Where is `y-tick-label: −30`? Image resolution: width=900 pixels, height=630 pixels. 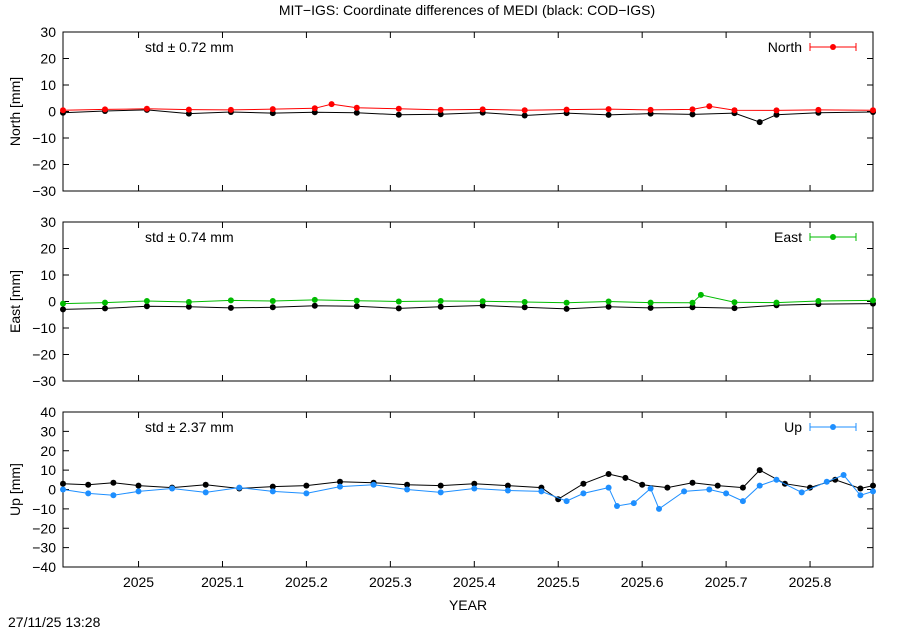
y-tick-label: −30 is located at coordinates (44, 191).